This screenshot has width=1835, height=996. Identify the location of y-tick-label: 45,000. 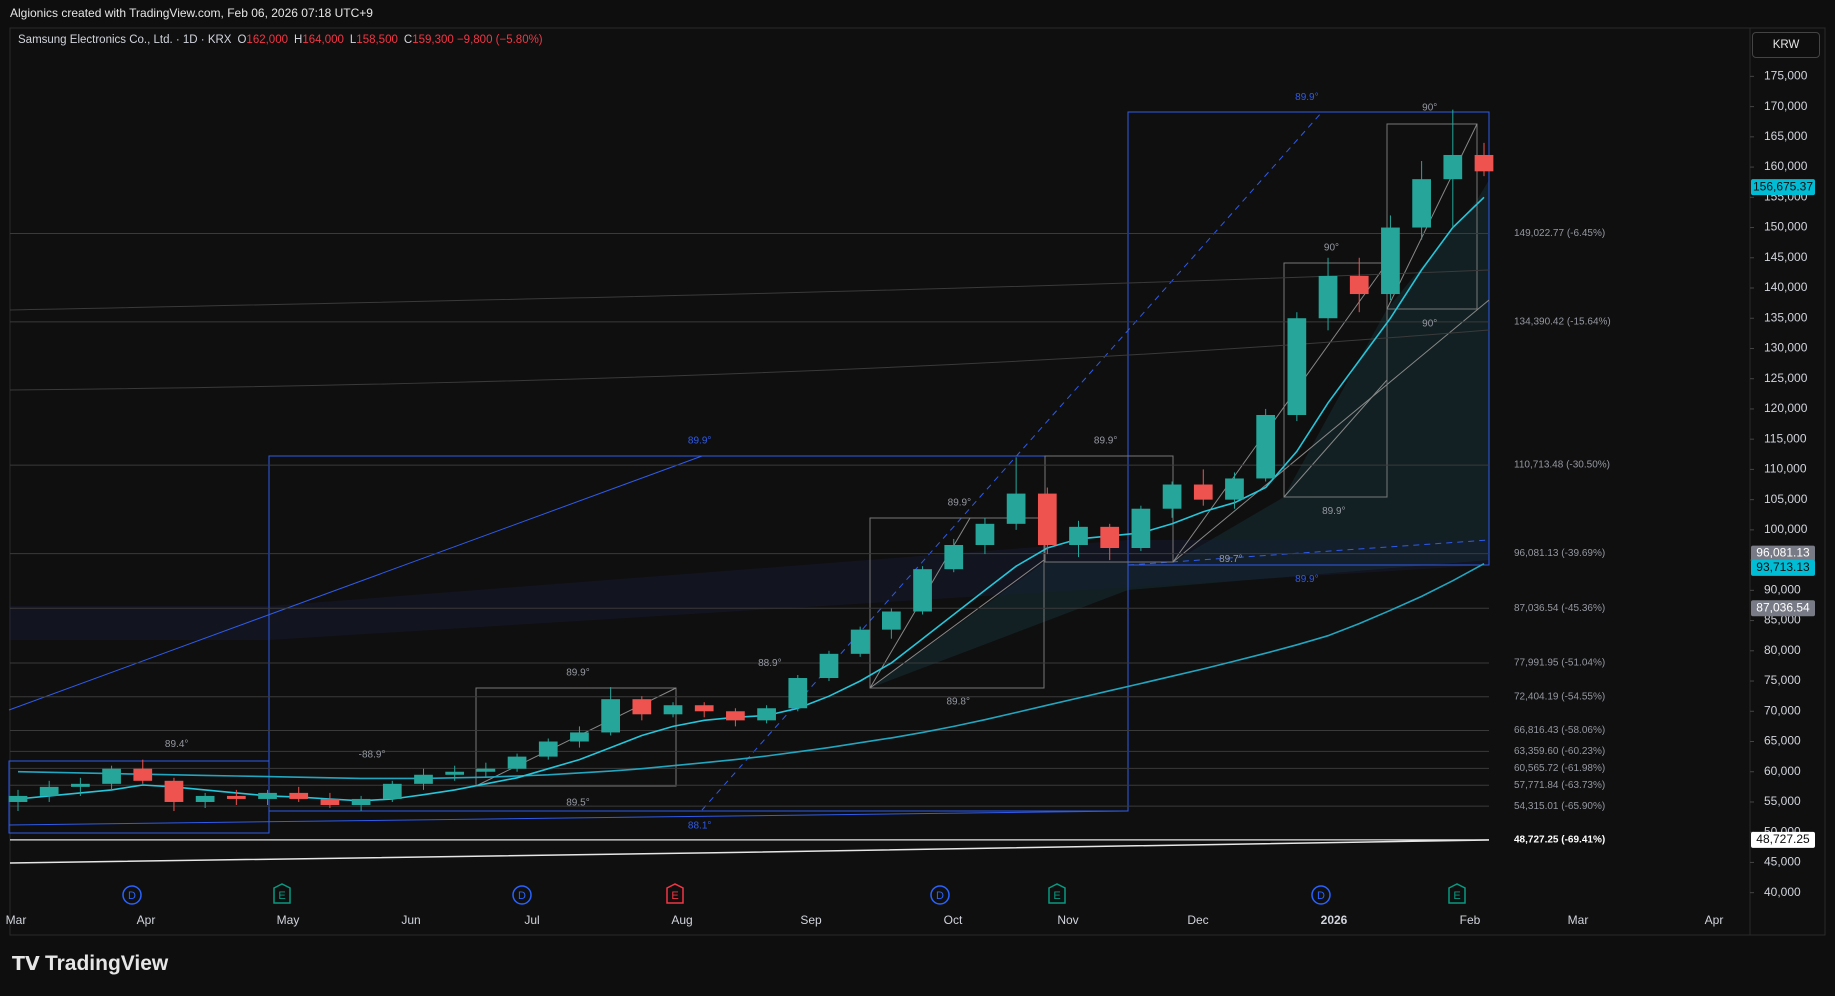
(1782, 862).